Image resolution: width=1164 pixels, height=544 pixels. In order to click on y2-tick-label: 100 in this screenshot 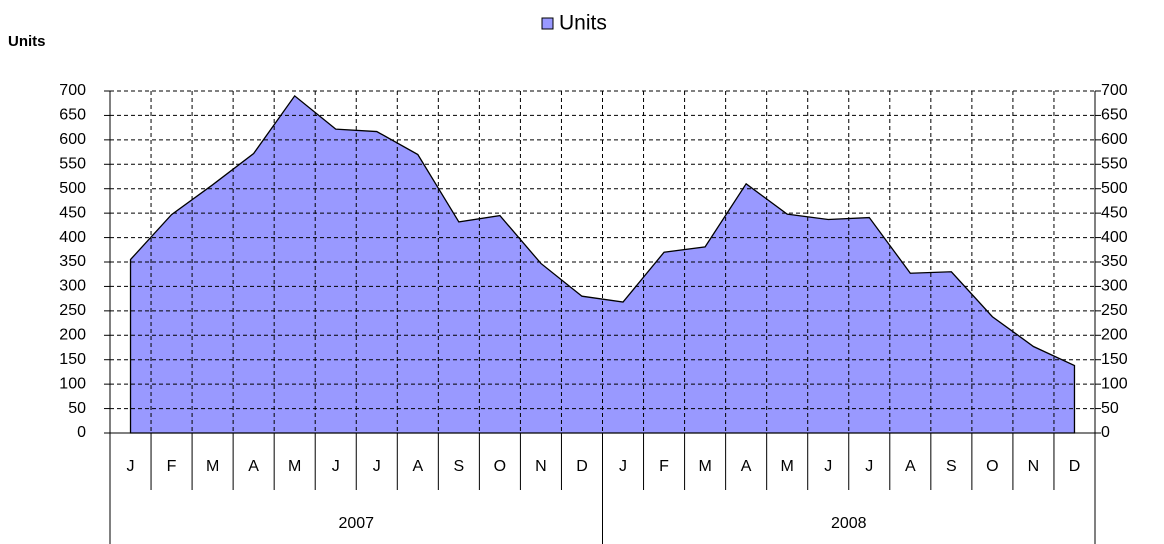, I will do `click(1114, 383)`.